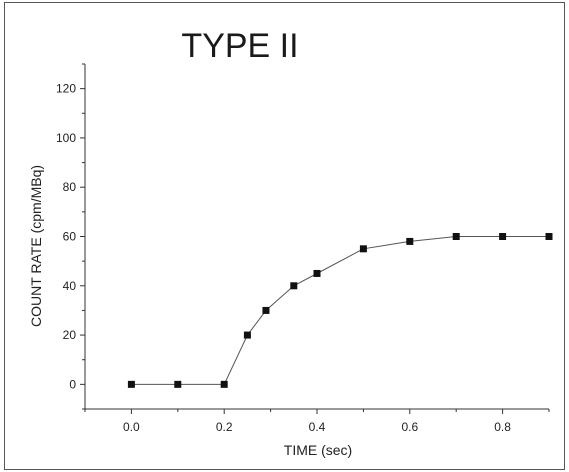 Image resolution: width=569 pixels, height=472 pixels. I want to click on y-axis-label: COUNT RATE (cpm/MBq), so click(36, 246).